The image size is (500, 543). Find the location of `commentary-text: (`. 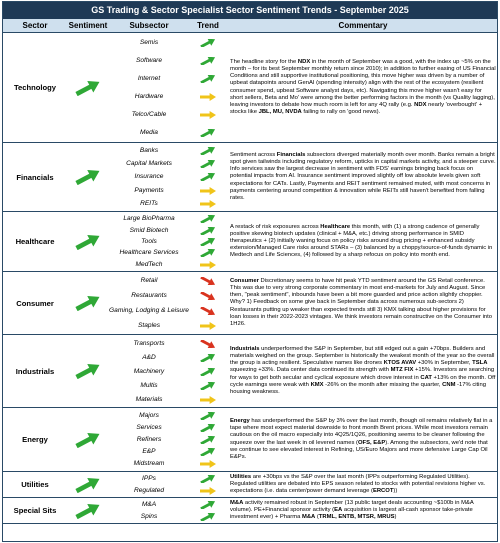

commentary-text: ( is located at coordinates (317, 517).